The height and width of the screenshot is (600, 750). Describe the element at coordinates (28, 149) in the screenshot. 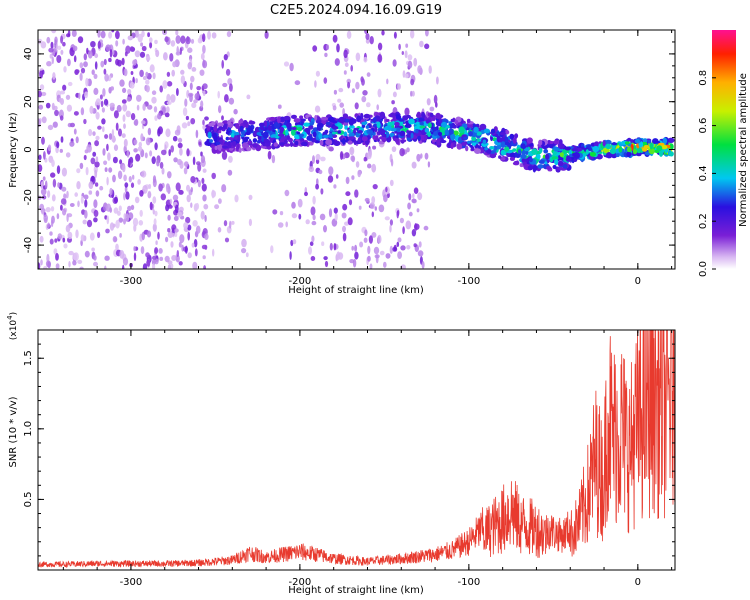

I see `y-tick-label: 0` at that location.